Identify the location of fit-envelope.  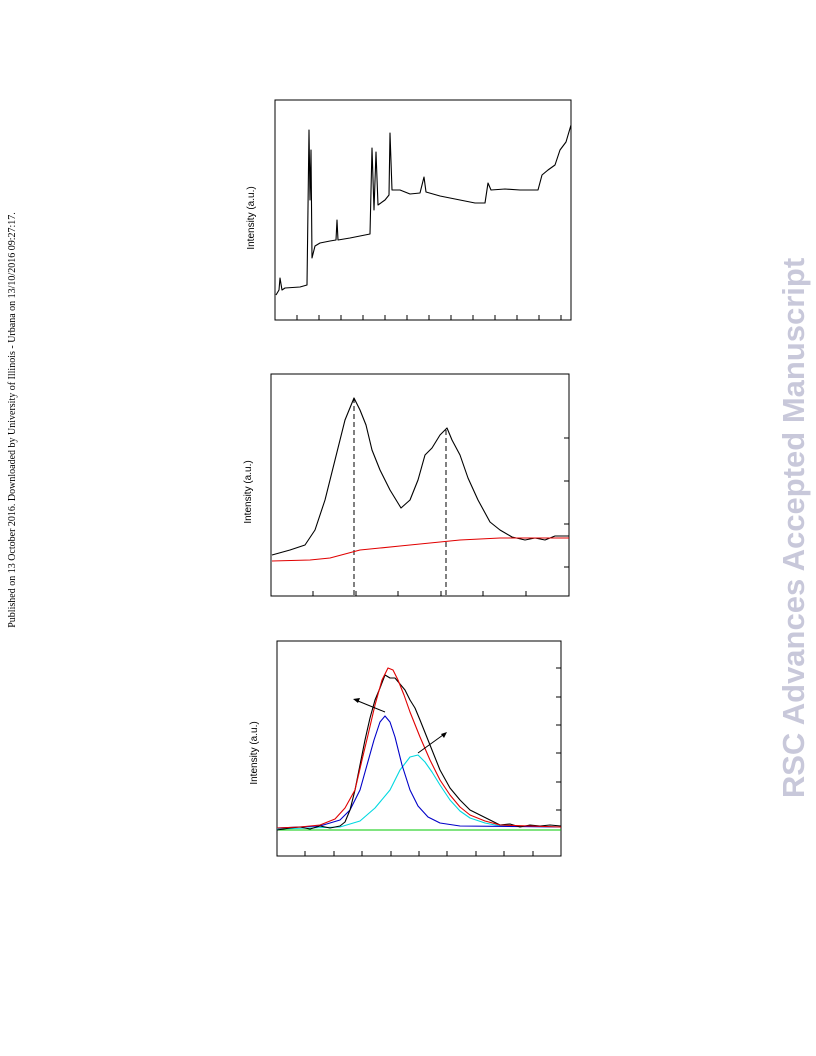
(419, 748).